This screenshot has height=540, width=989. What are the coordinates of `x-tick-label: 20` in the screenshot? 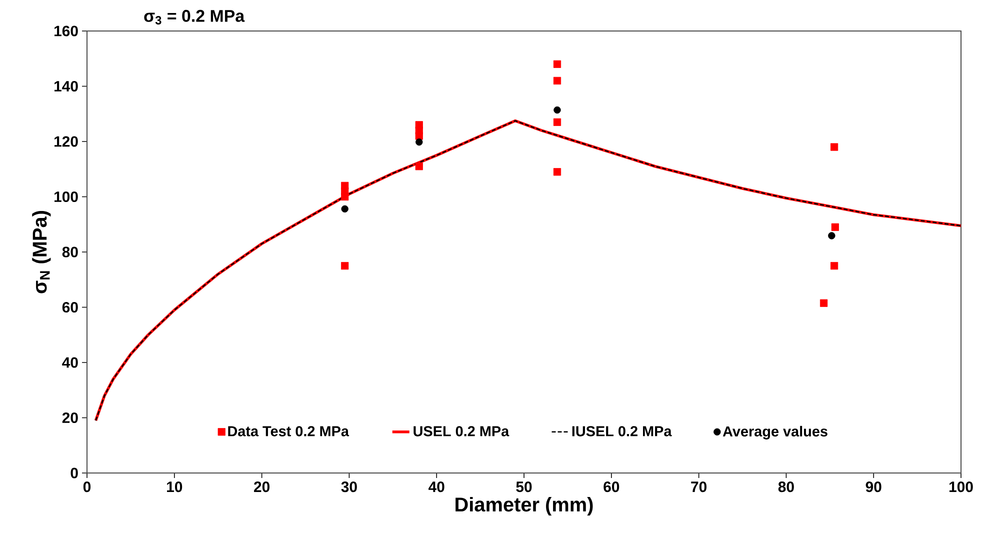 It's located at (262, 487).